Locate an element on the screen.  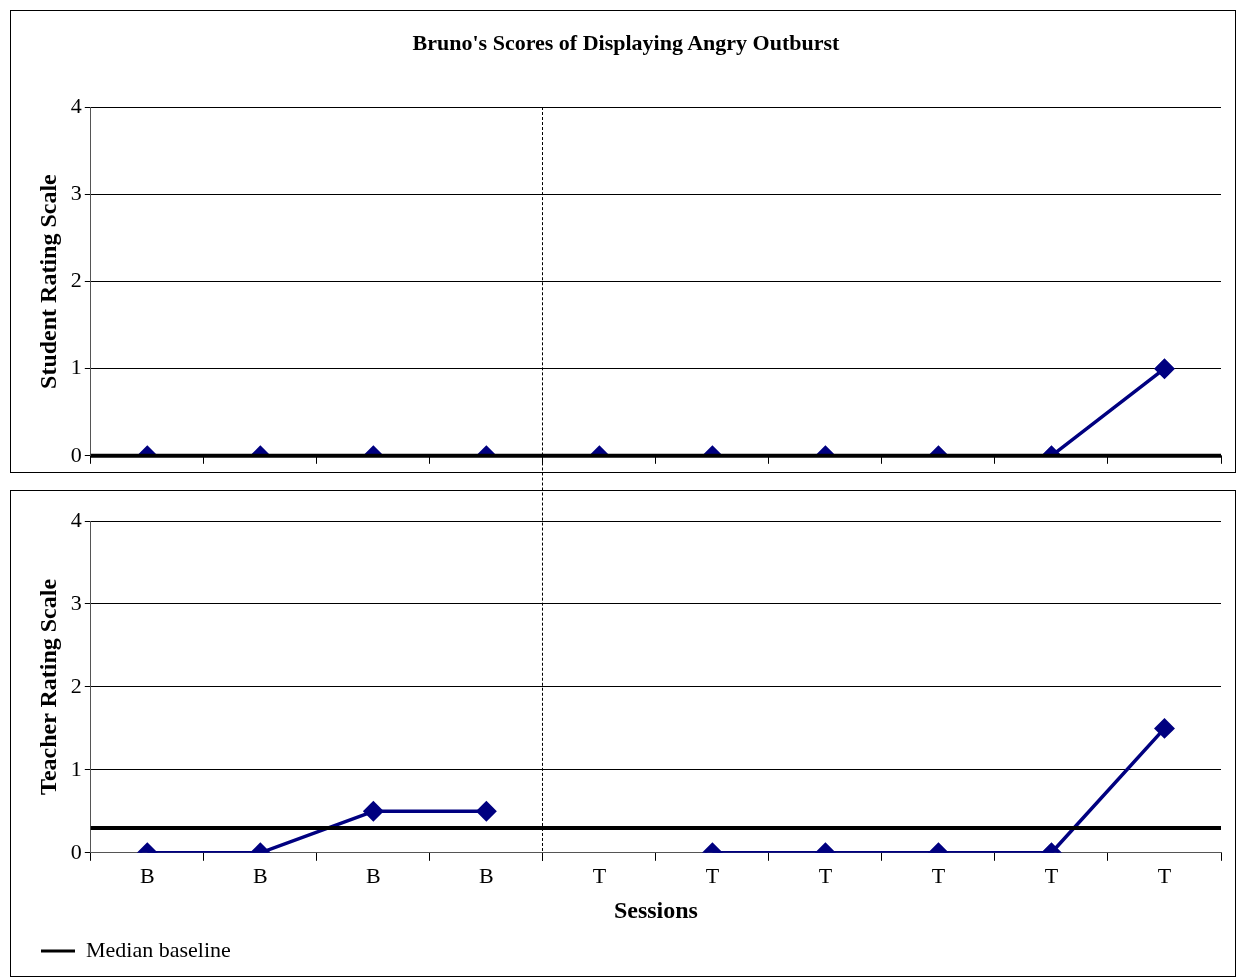
chart-title: Bruno's Scores of Displaying Angry Outburst is located at coordinates (626, 42).